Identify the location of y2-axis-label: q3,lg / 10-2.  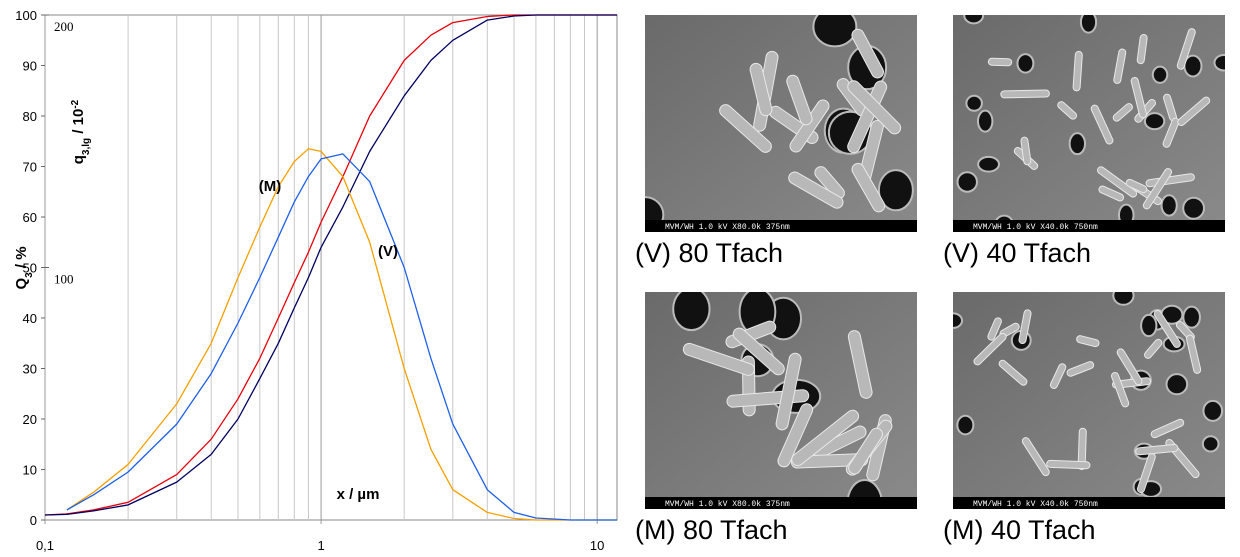
(81, 131).